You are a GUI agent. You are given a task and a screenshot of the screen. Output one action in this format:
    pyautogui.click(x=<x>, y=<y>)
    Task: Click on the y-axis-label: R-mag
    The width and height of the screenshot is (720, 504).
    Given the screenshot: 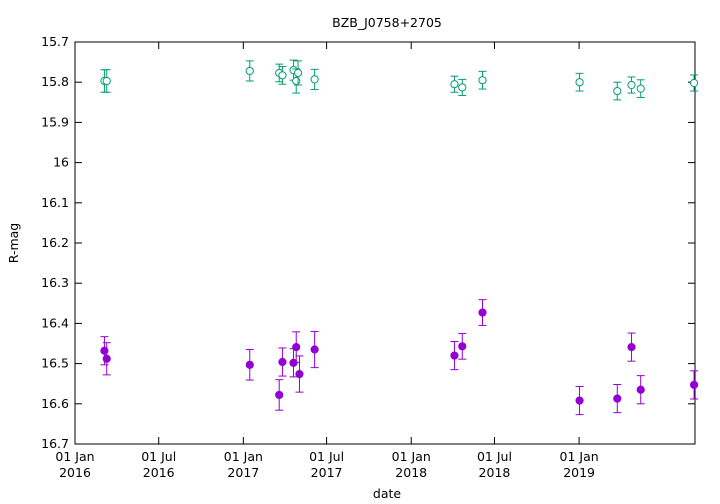 What is the action you would take?
    pyautogui.click(x=13, y=243)
    